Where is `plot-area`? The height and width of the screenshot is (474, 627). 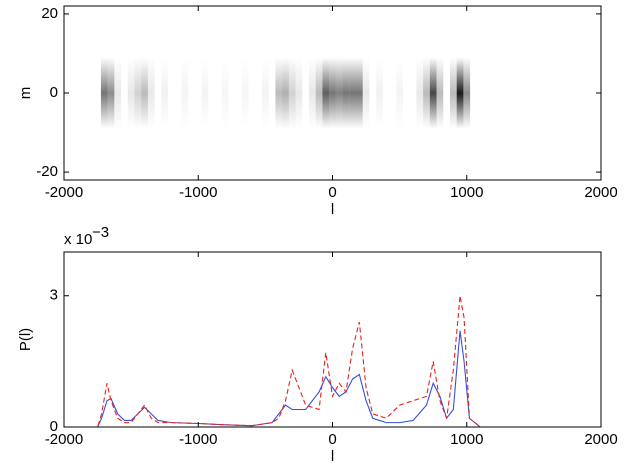
plot-area is located at coordinates (285, 93).